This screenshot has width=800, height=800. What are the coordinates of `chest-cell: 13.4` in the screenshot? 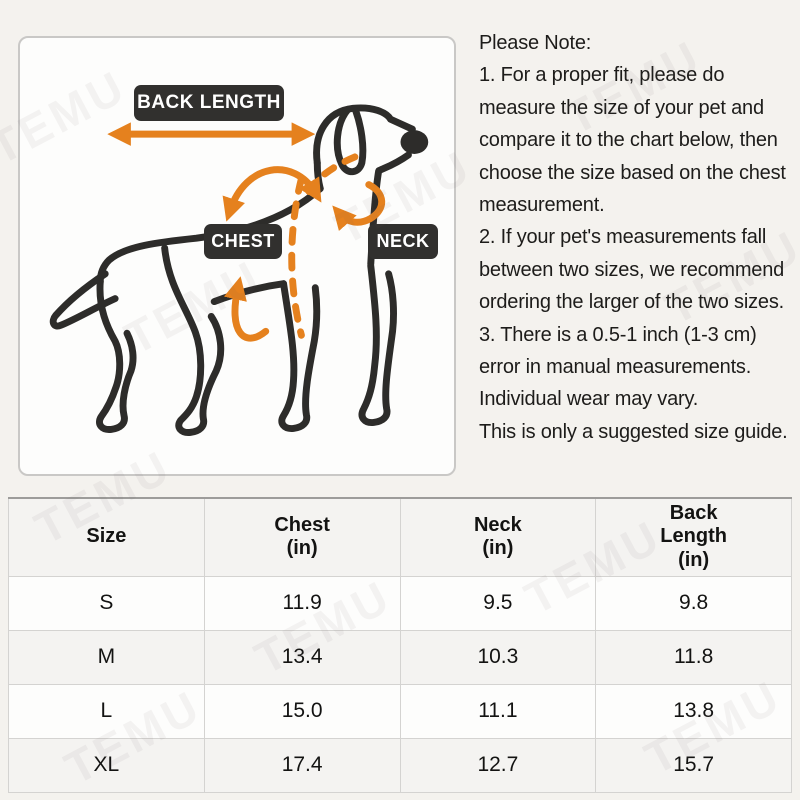 It's located at (302, 657).